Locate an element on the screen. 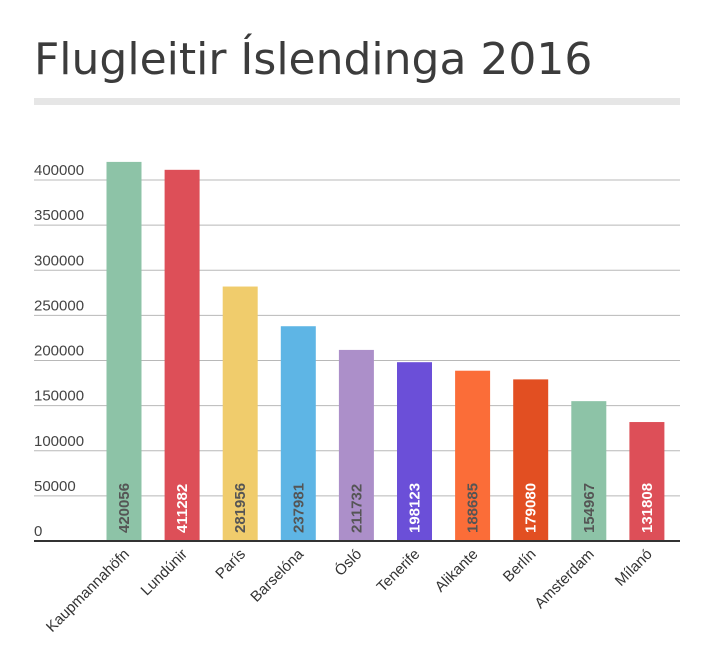 Image resolution: width=713 pixels, height=665 pixels. x-tick-label: Tenerife is located at coordinates (399, 571).